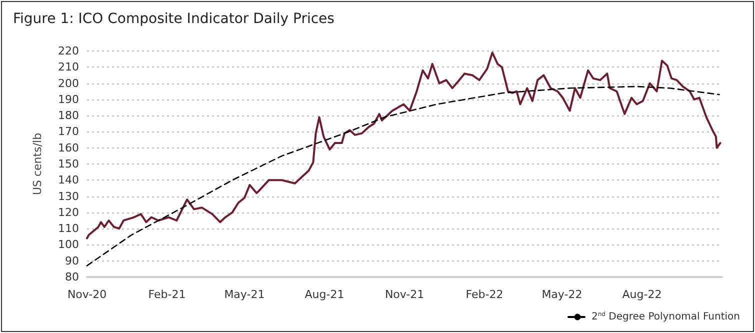 This screenshot has height=333, width=755. What do you see at coordinates (167, 294) in the screenshot?
I see `x-tick-label: Feb-21` at bounding box center [167, 294].